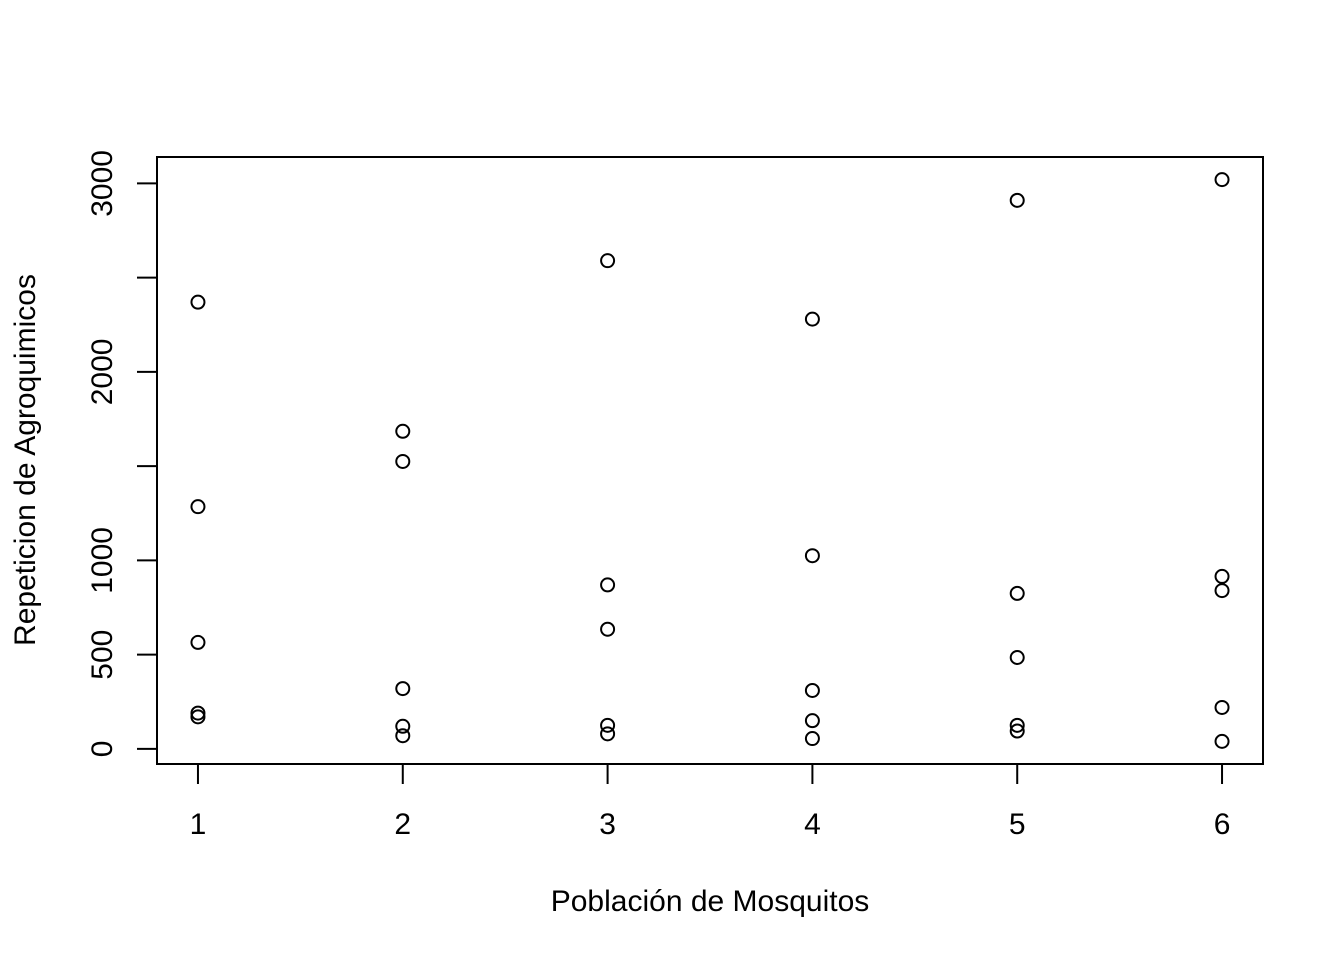 The height and width of the screenshot is (960, 1344). Describe the element at coordinates (102, 560) in the screenshot. I see `y-tick-label: 1000` at that location.